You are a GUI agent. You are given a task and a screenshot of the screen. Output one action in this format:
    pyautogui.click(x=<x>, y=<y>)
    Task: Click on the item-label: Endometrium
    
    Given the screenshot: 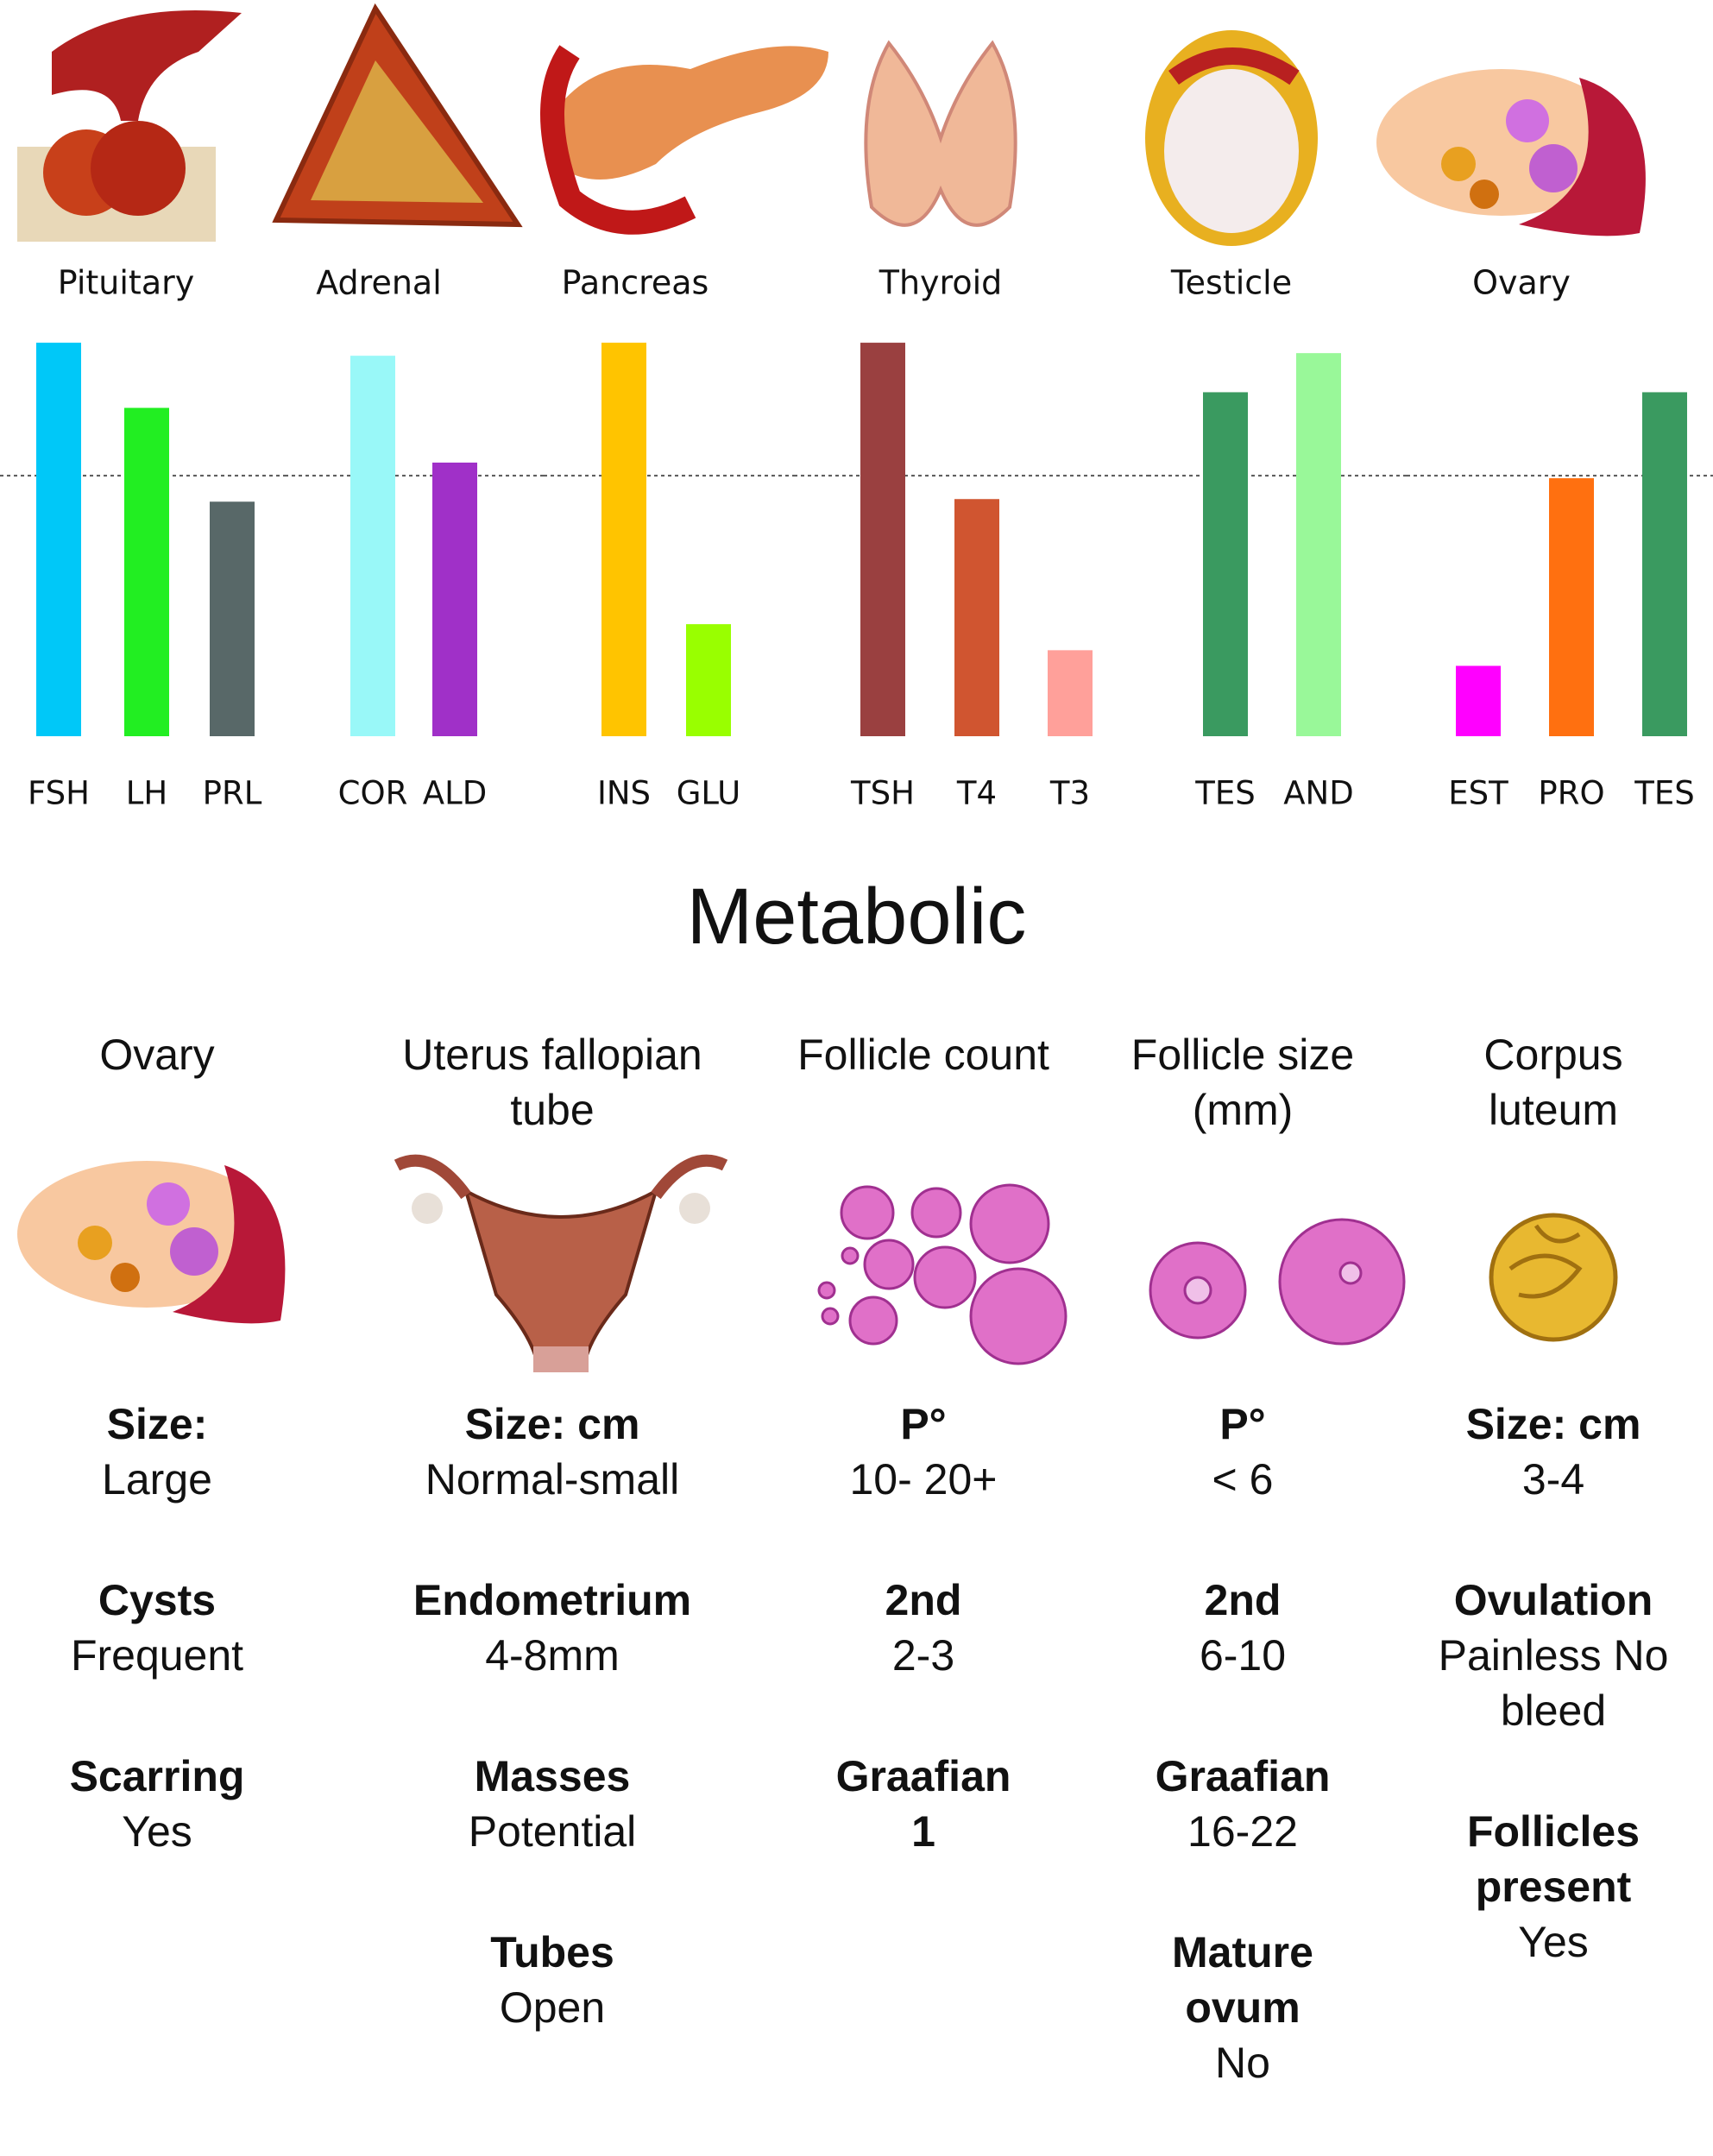 What is the action you would take?
    pyautogui.click(x=552, y=1600)
    